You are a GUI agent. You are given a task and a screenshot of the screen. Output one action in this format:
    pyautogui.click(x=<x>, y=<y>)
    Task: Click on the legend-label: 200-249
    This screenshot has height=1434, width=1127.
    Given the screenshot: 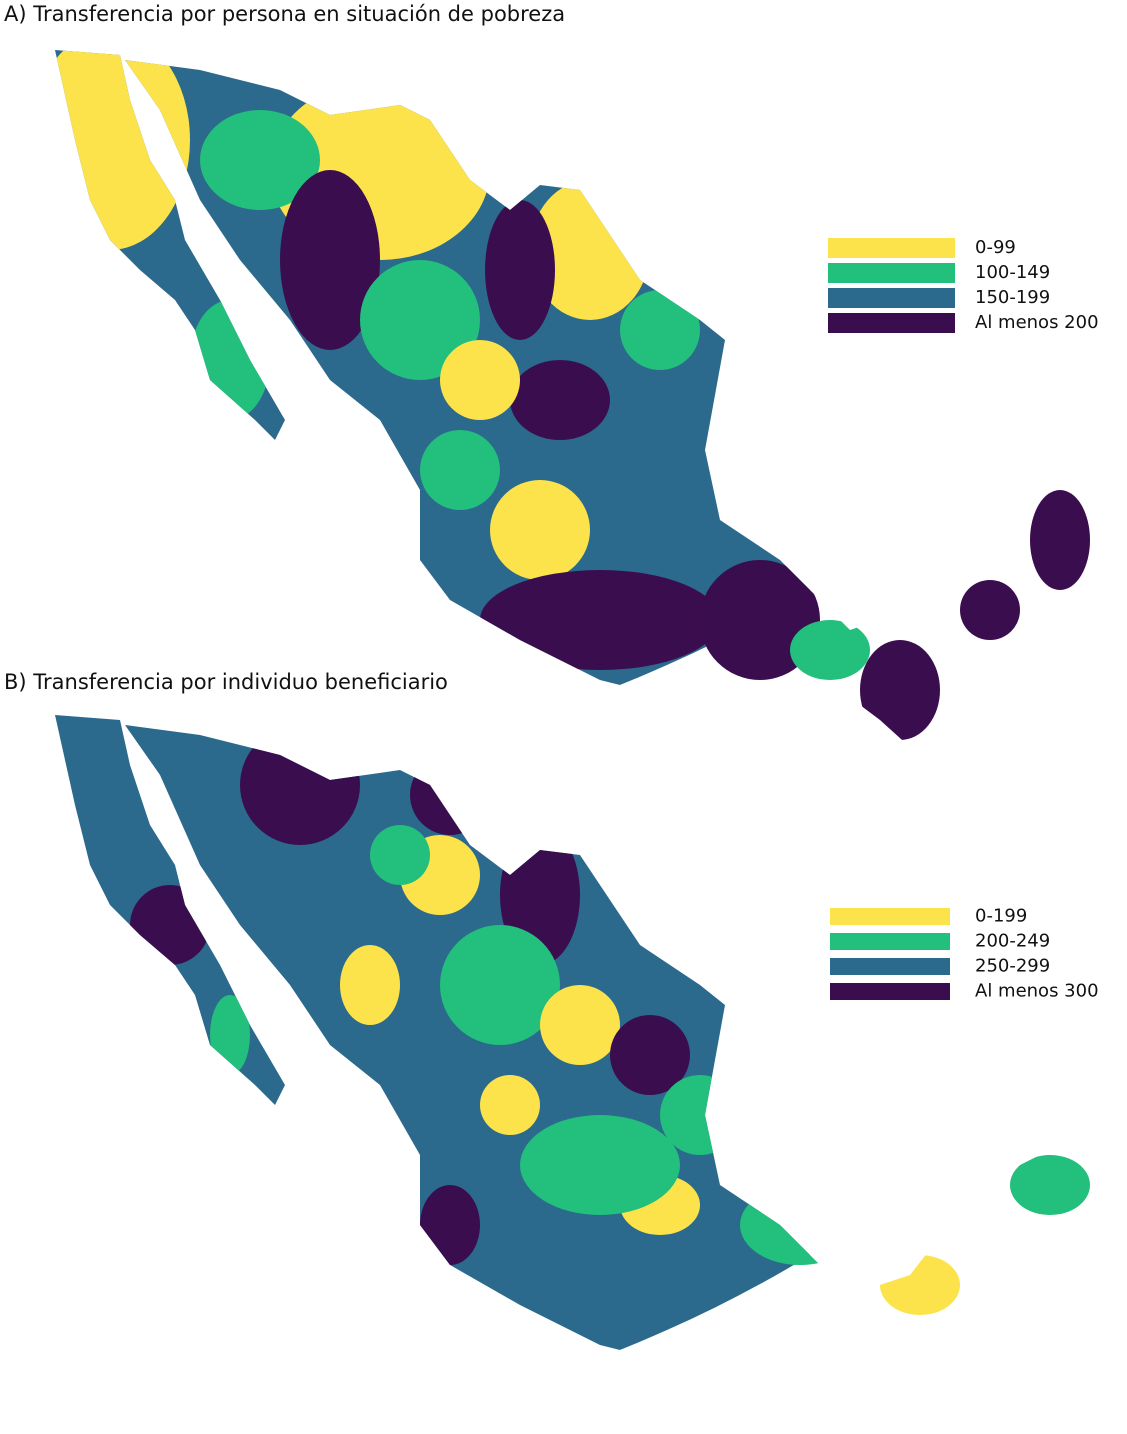 What is the action you would take?
    pyautogui.click(x=1012, y=941)
    